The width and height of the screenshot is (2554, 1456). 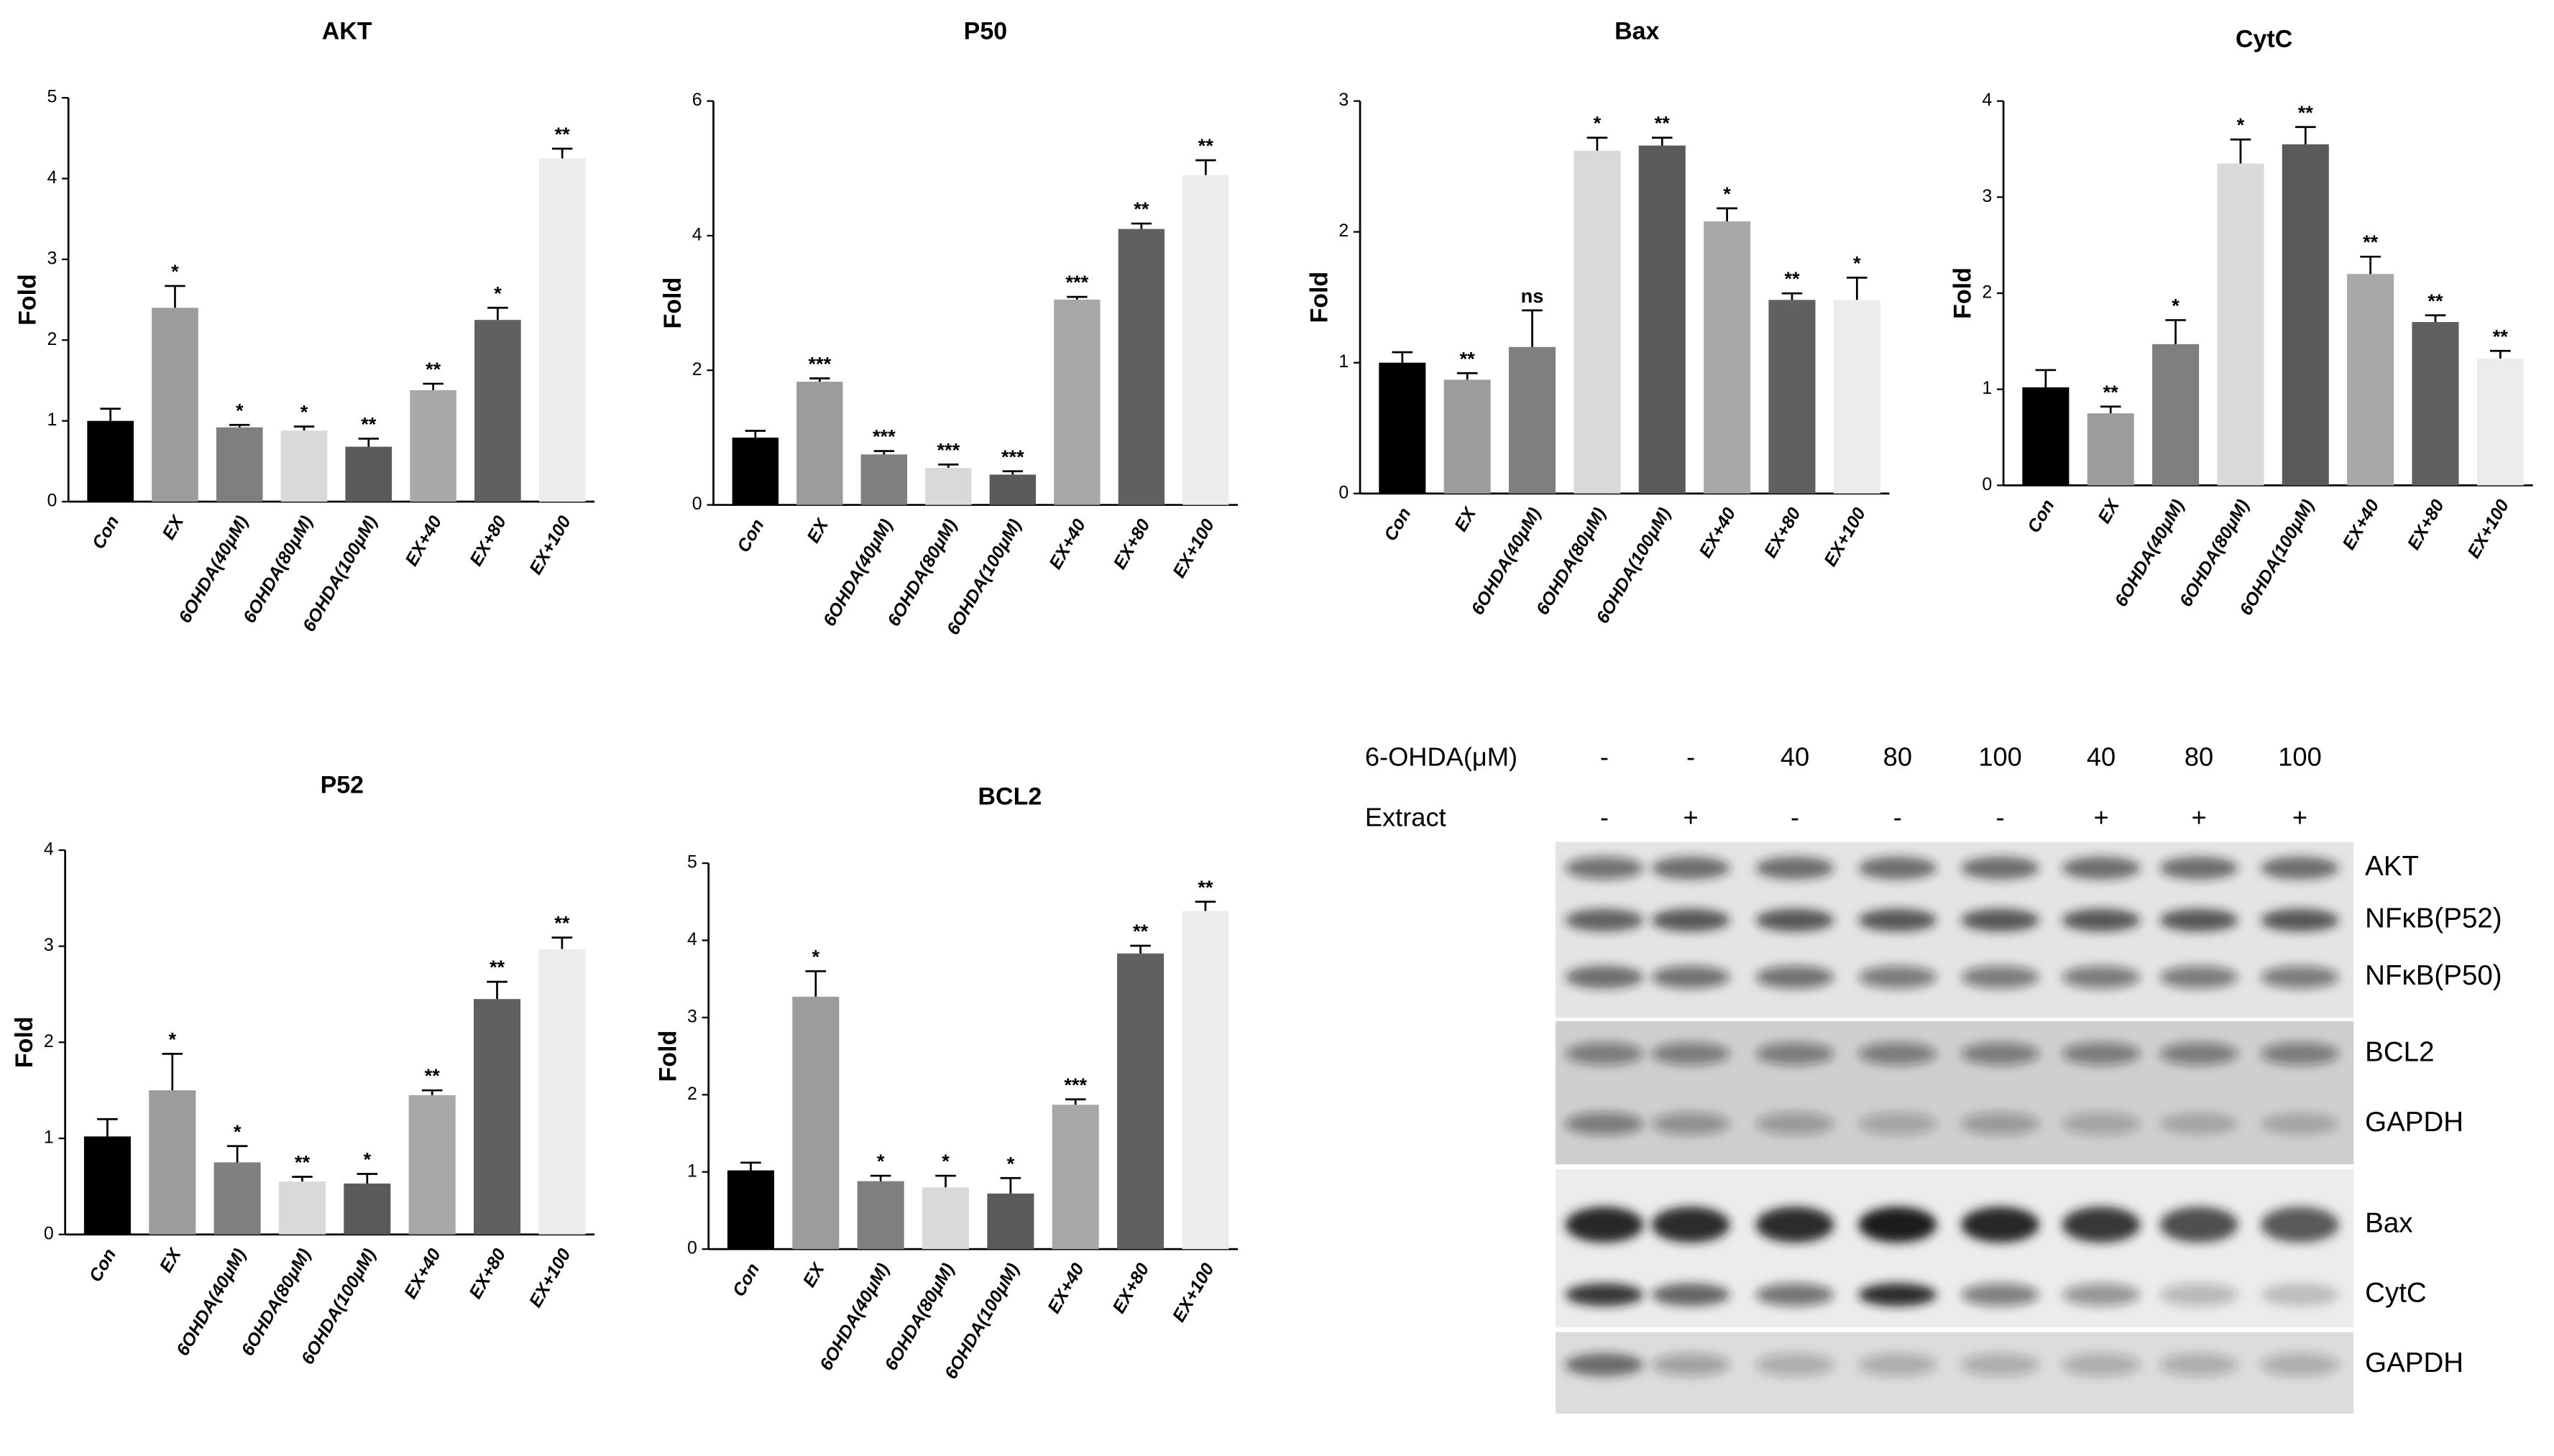 What do you see at coordinates (2392, 866) in the screenshot?
I see `band-label: AKT` at bounding box center [2392, 866].